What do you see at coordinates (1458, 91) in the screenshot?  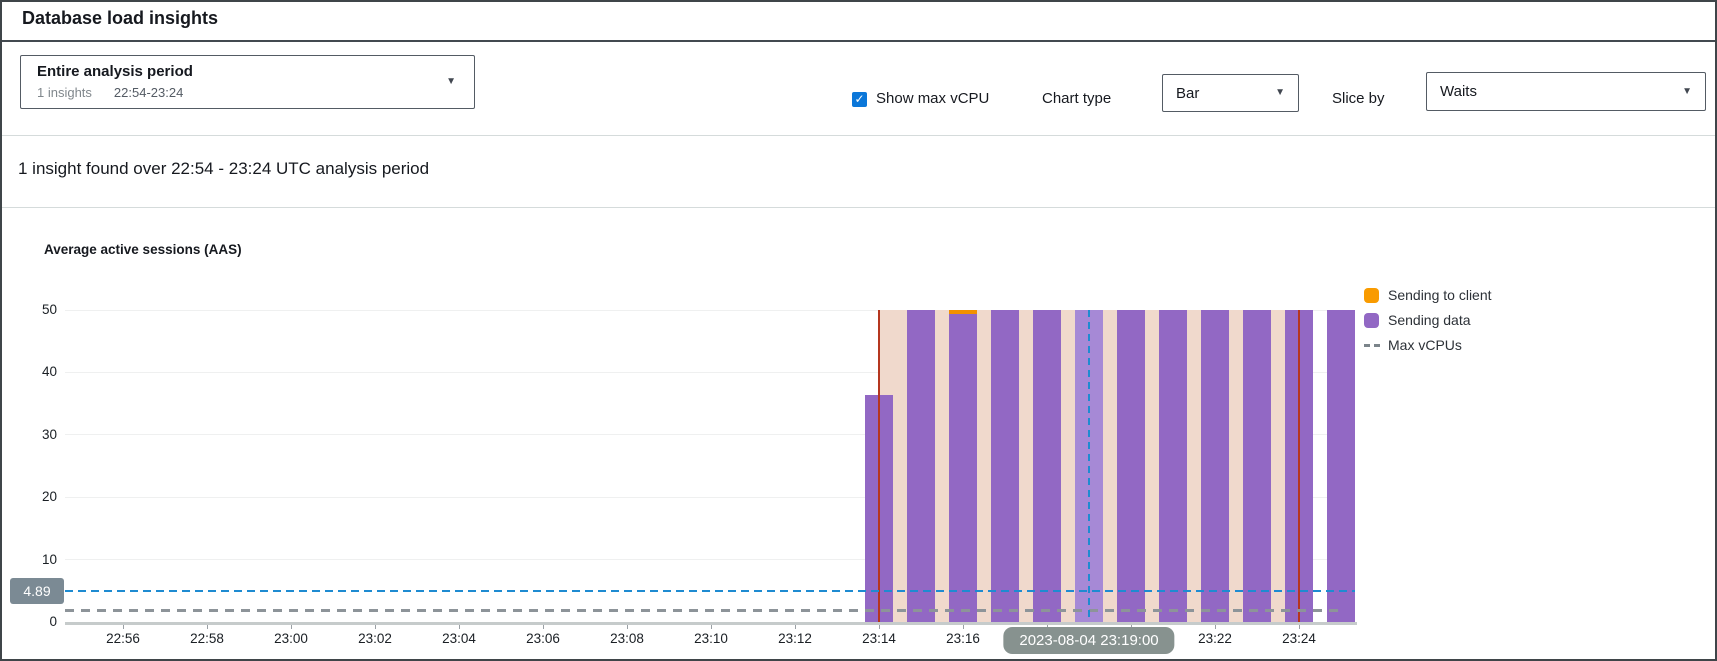 I see `slice-by-value: Waits` at bounding box center [1458, 91].